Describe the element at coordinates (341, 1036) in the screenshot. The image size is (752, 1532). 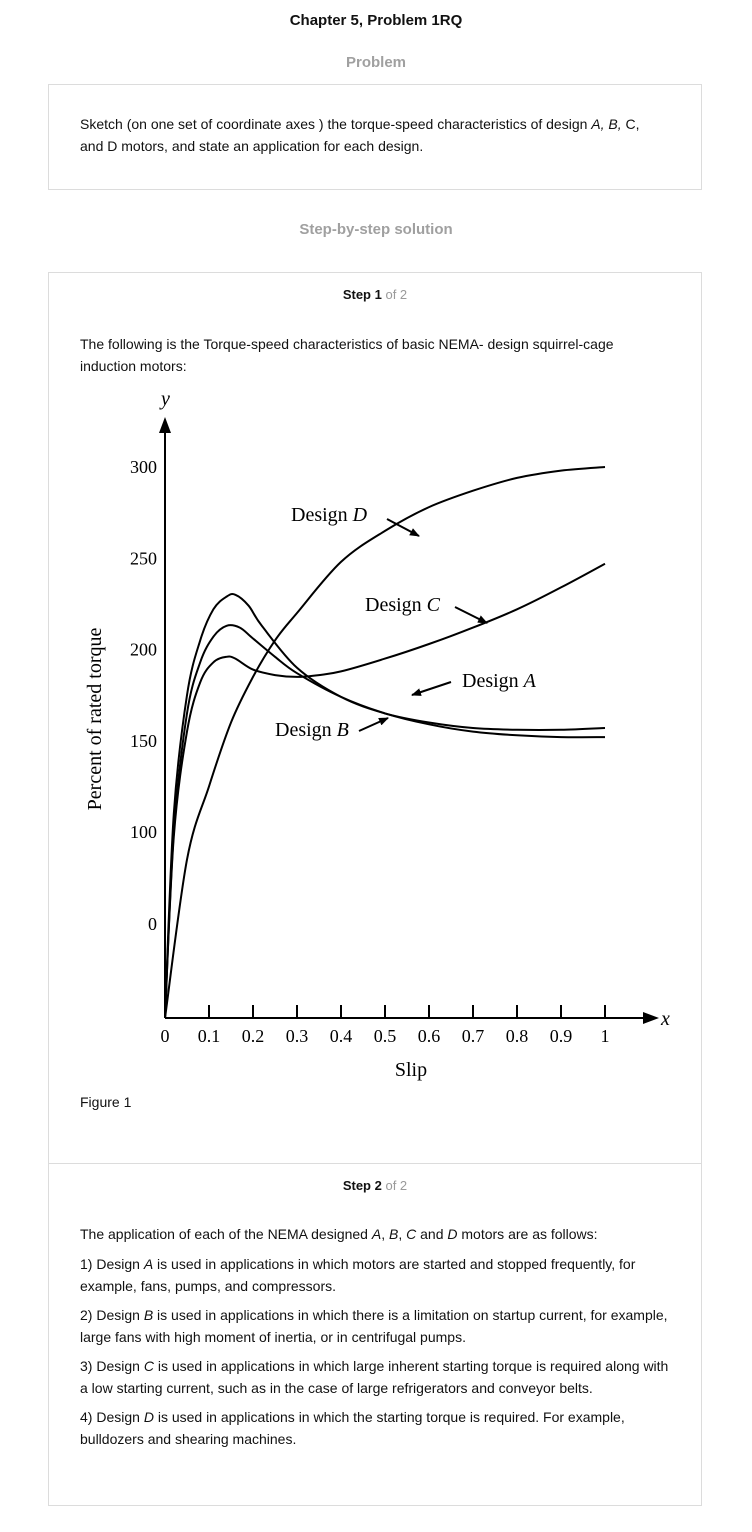
I see `x-tick-label: 0.4` at that location.